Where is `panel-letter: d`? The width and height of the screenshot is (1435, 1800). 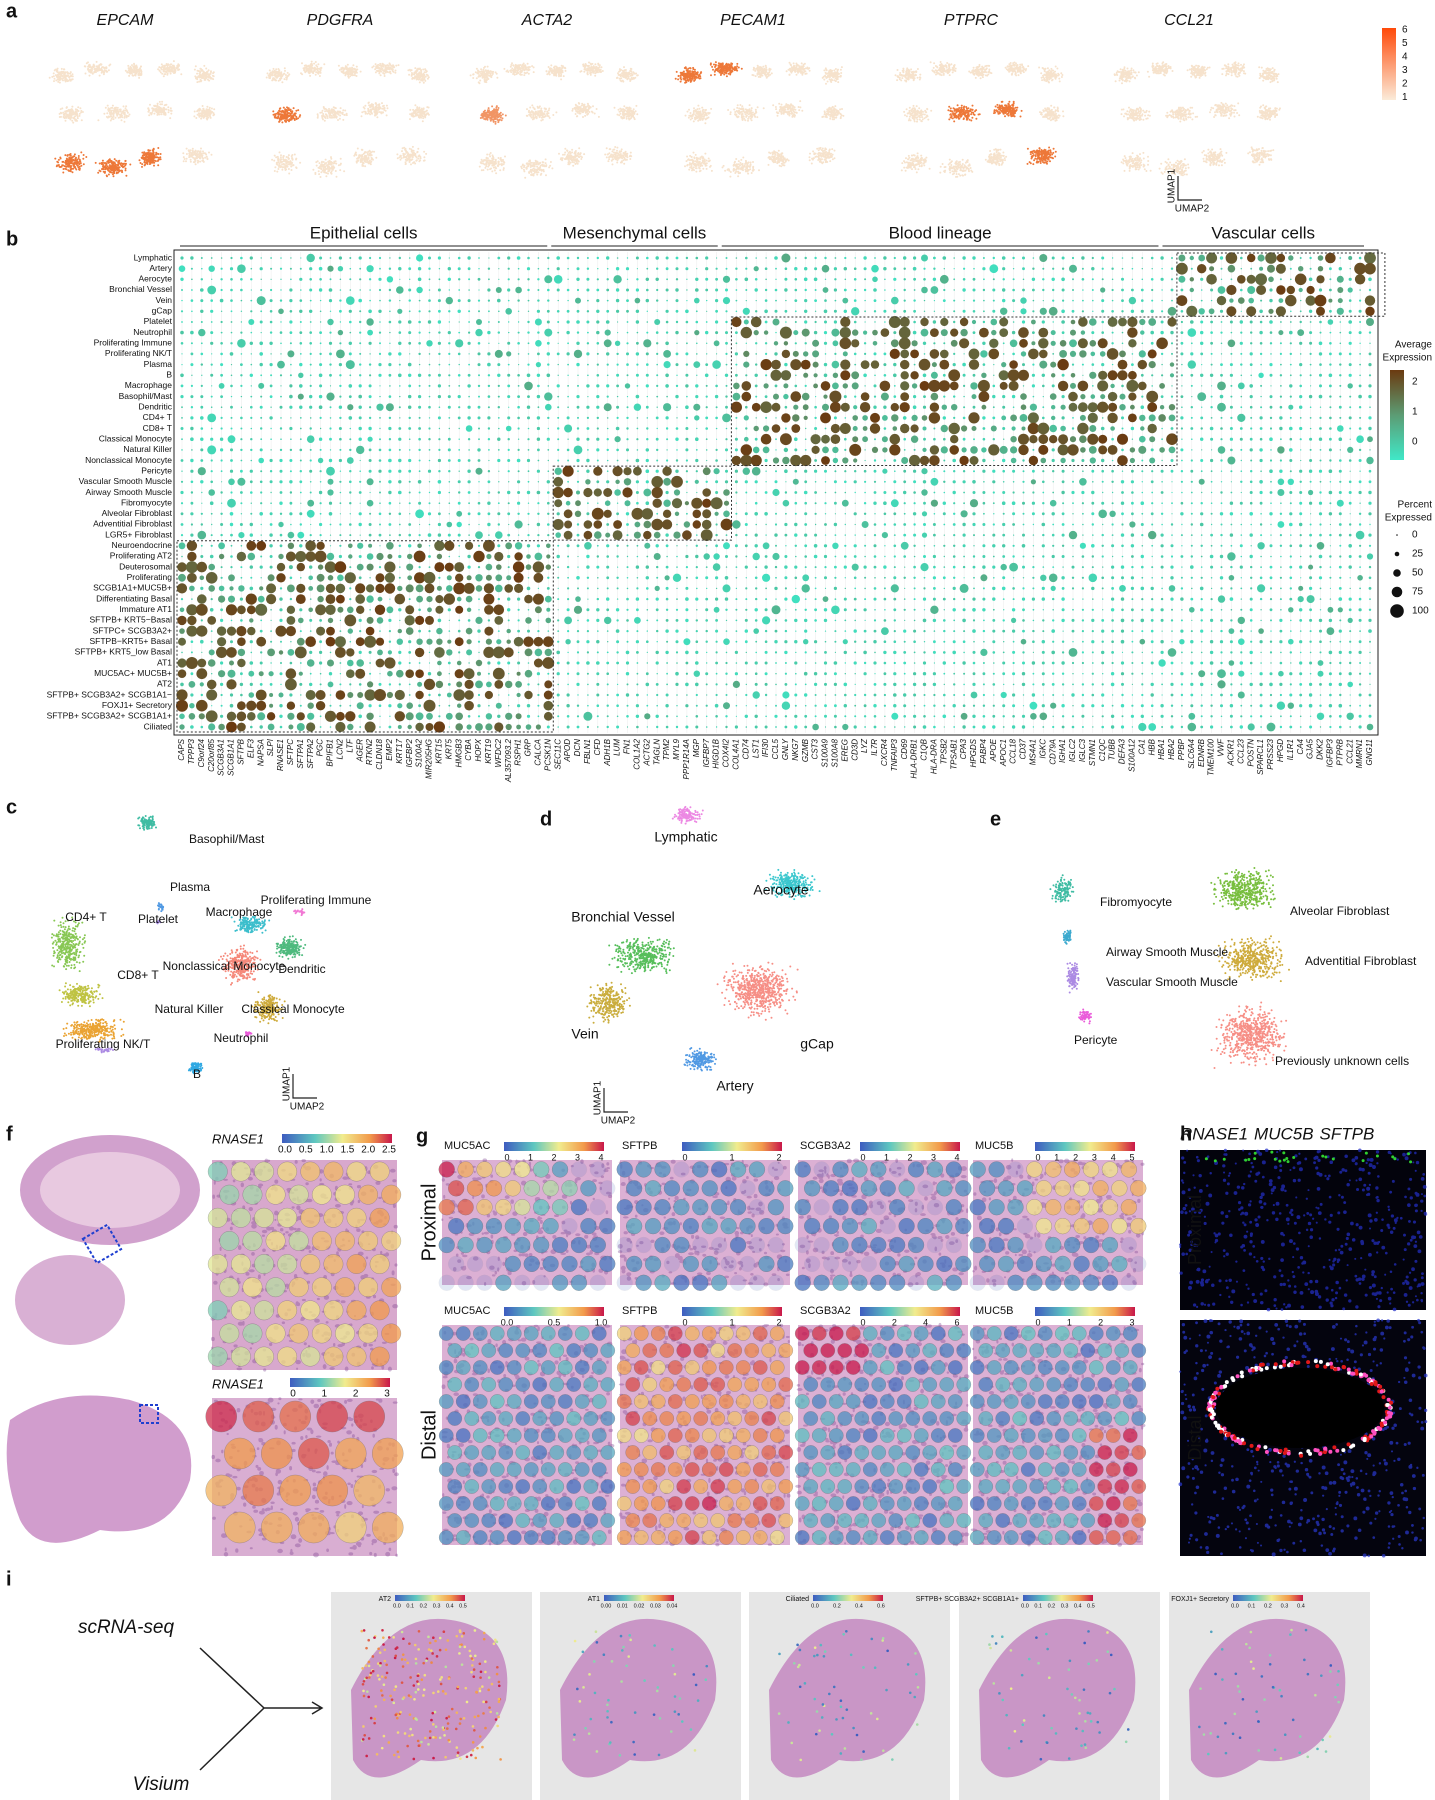
panel-letter: d is located at coordinates (546, 819).